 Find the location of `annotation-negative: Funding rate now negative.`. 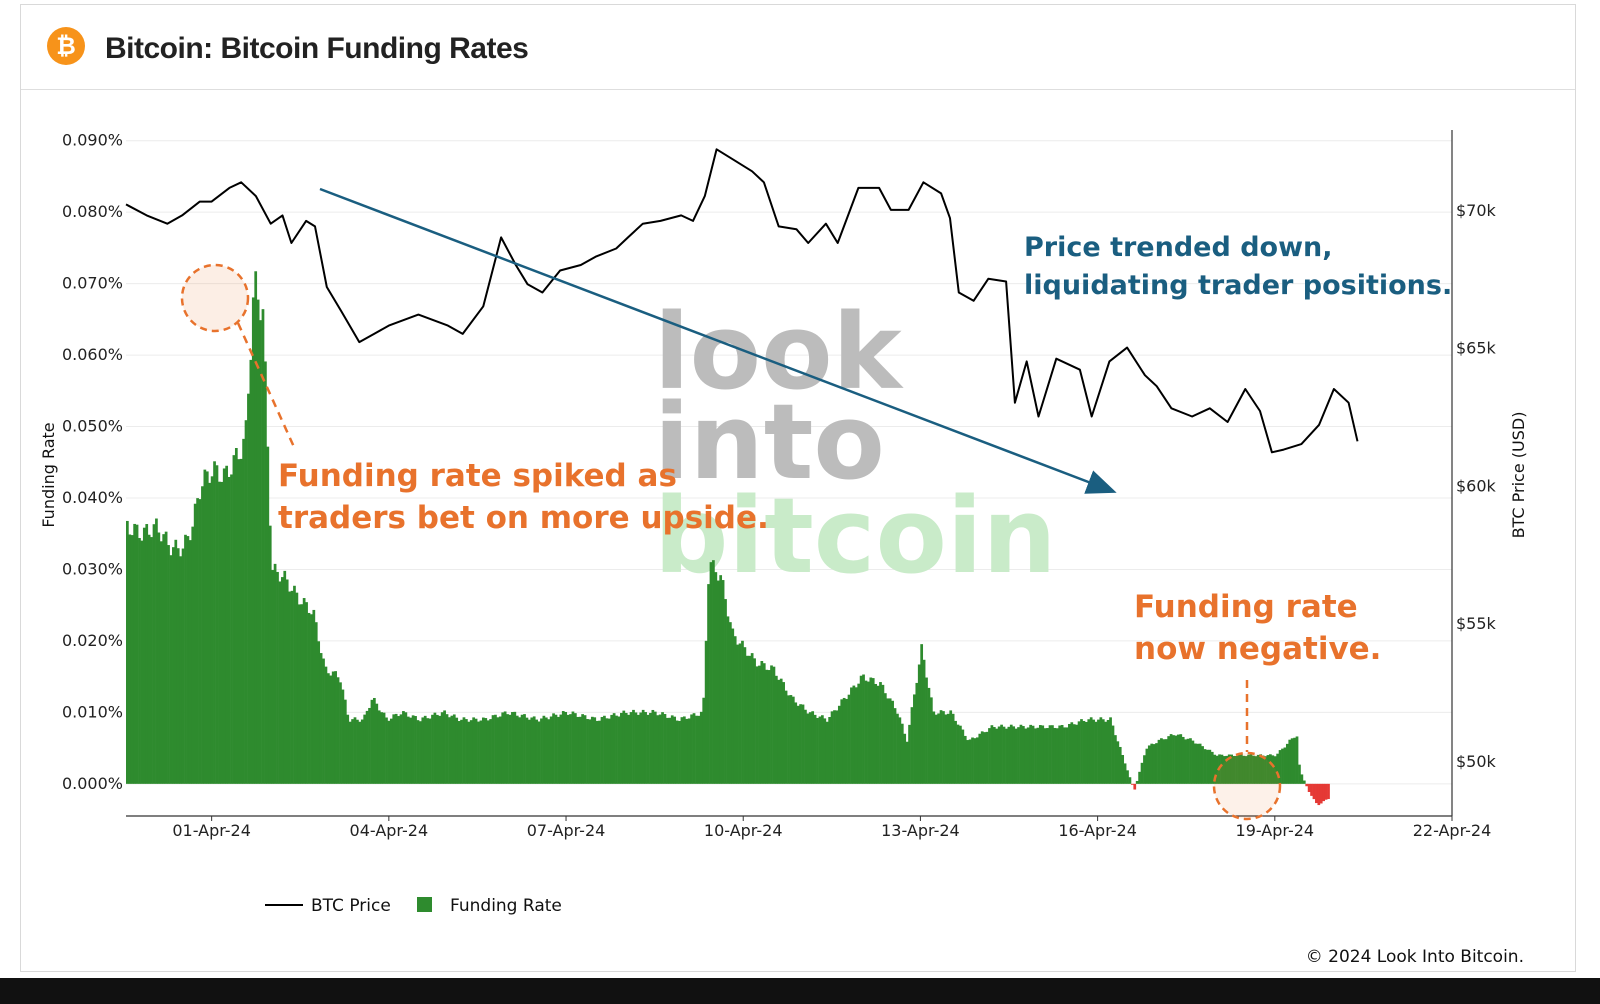

annotation-negative: Funding rate now negative. is located at coordinates (1257, 705).